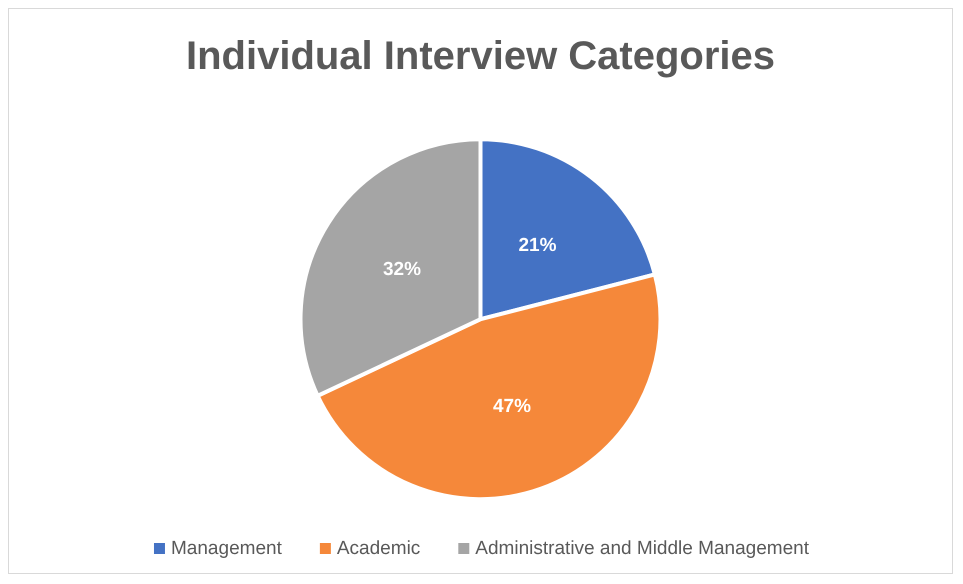  I want to click on legend-label: Academic, so click(378, 548).